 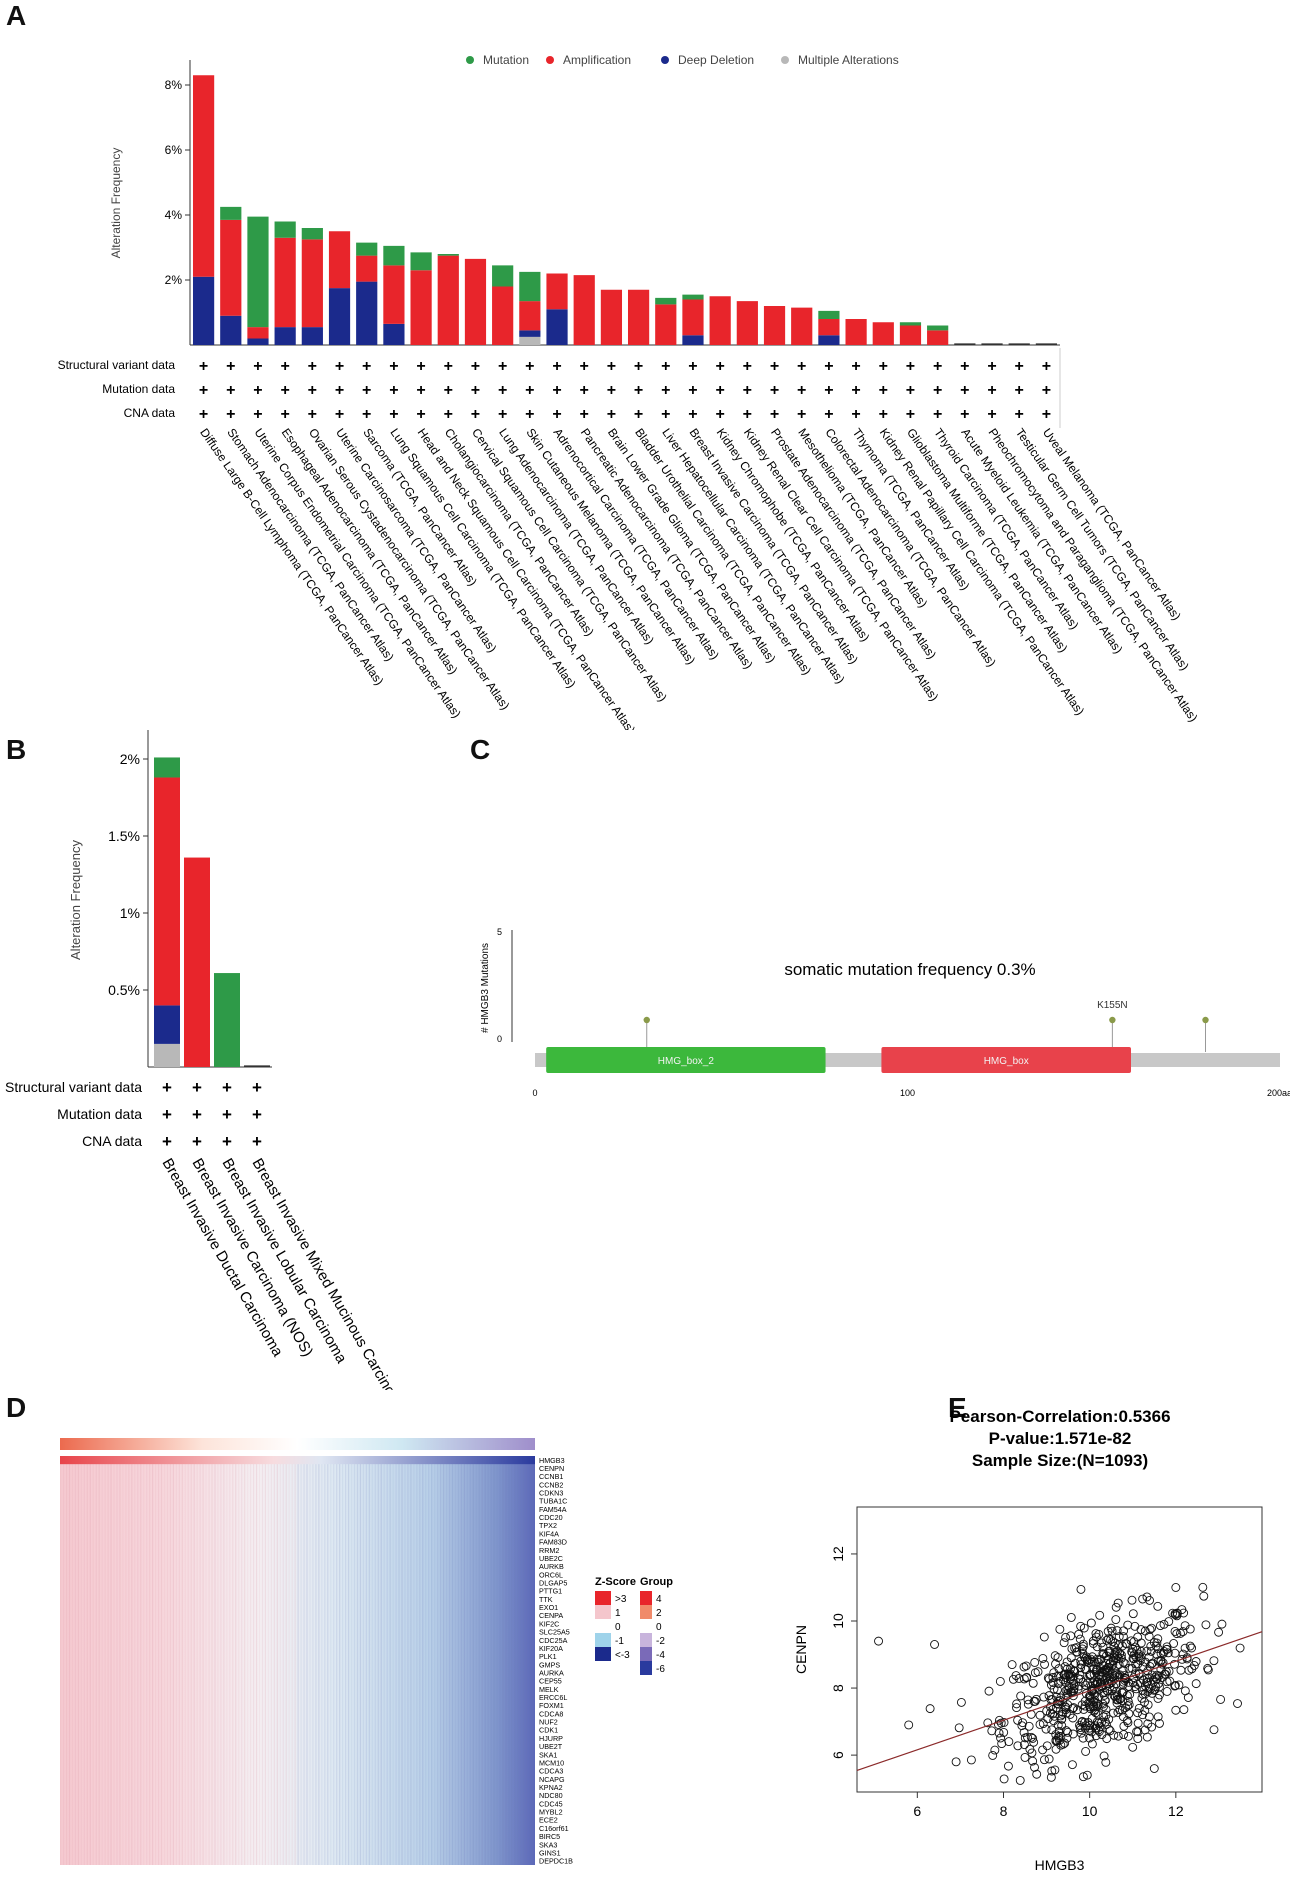 I want to click on d-gene-label: CDC45, so click(x=551, y=1803).